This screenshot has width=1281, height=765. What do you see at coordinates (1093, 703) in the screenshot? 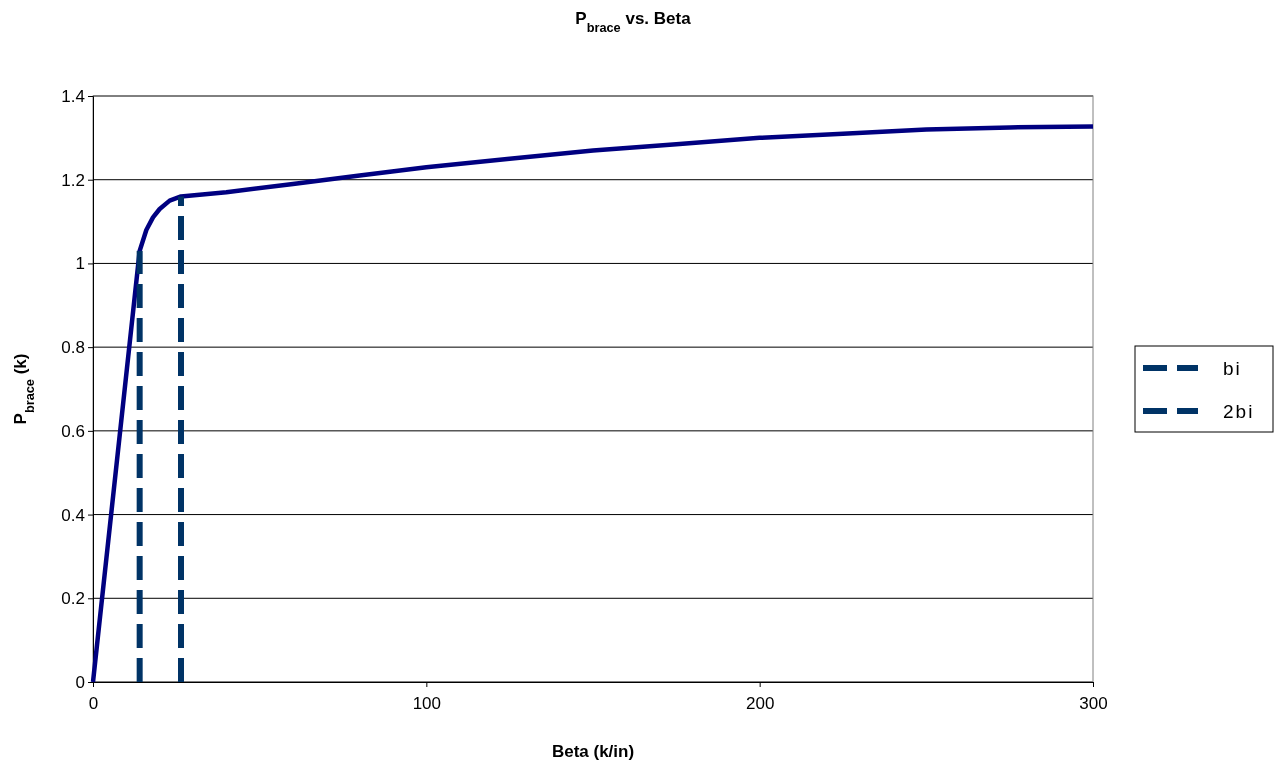
I see `x-tick-label: 300` at bounding box center [1093, 703].